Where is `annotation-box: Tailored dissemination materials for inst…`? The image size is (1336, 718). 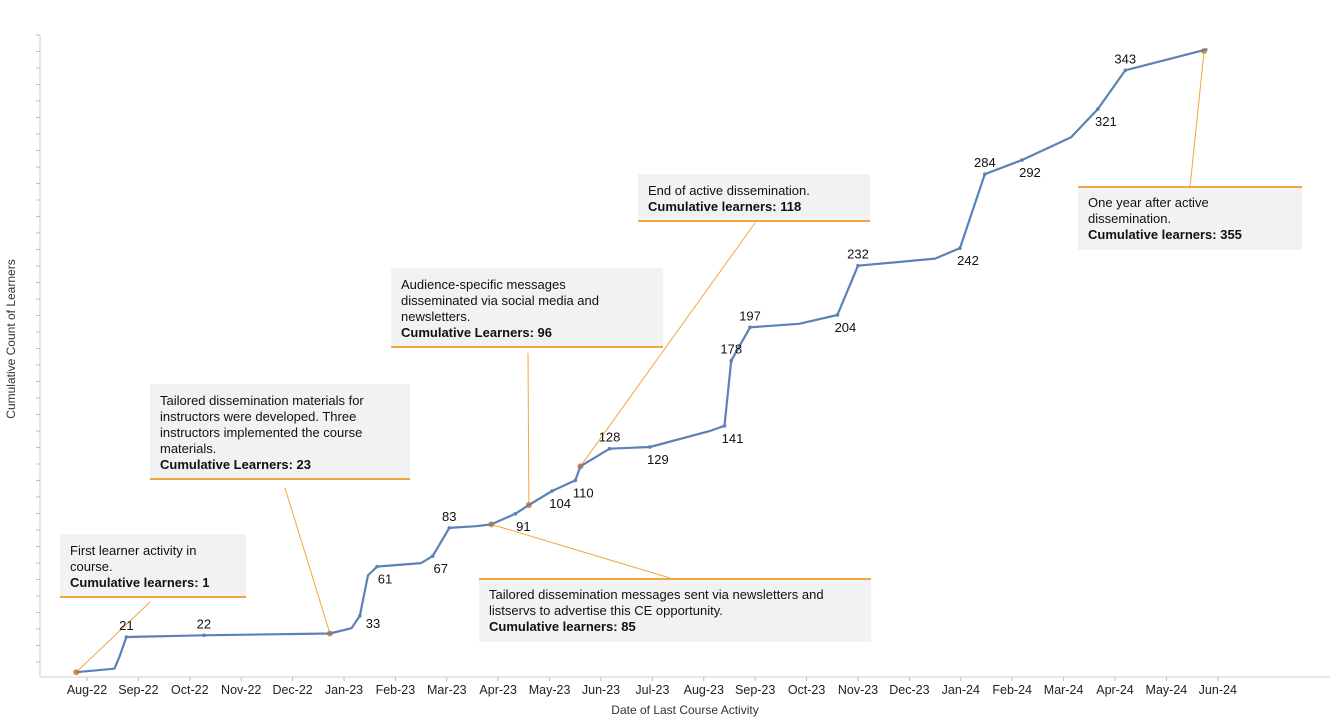 annotation-box: Tailored dissemination materials for inst… is located at coordinates (280, 432).